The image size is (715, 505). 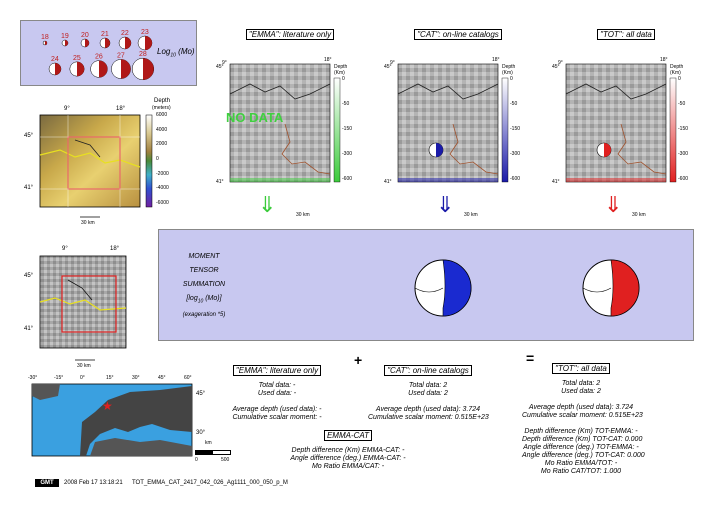 I want to click on panel-depth-tick: -150, so click(x=347, y=129).